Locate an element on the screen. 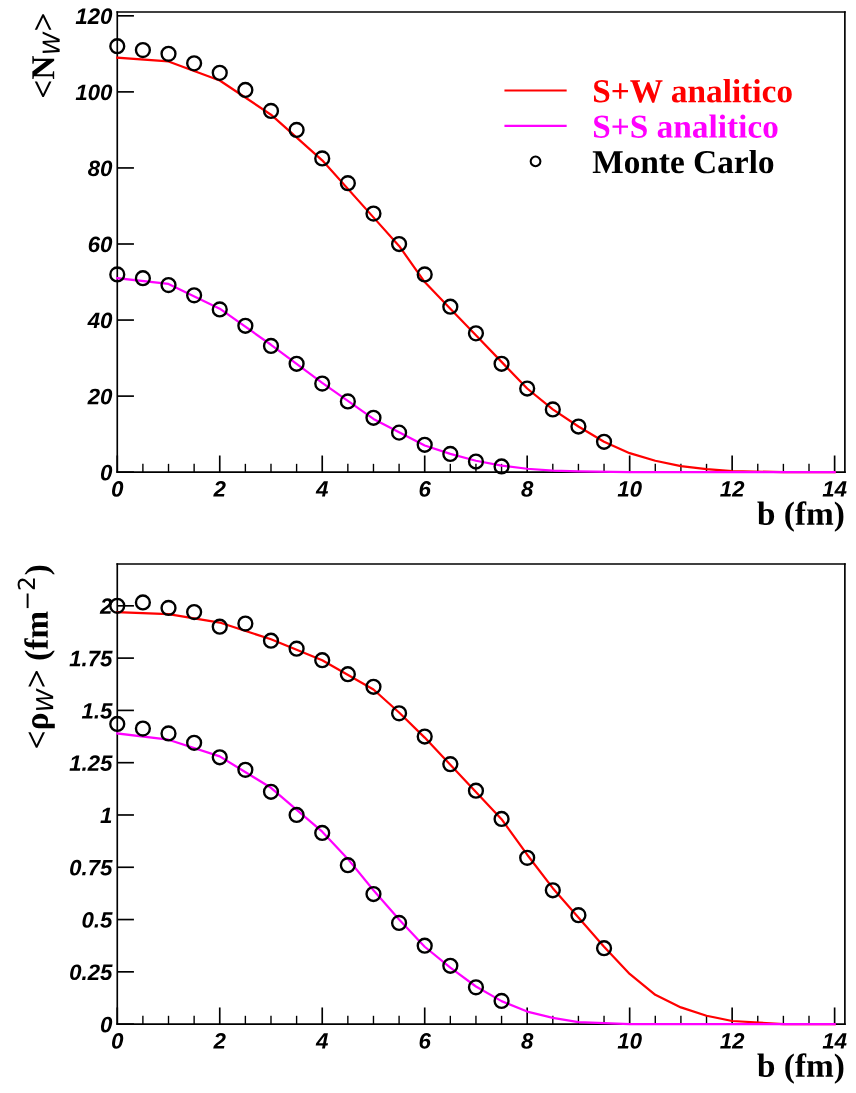  y-tick-label: 60 is located at coordinates (100, 244).